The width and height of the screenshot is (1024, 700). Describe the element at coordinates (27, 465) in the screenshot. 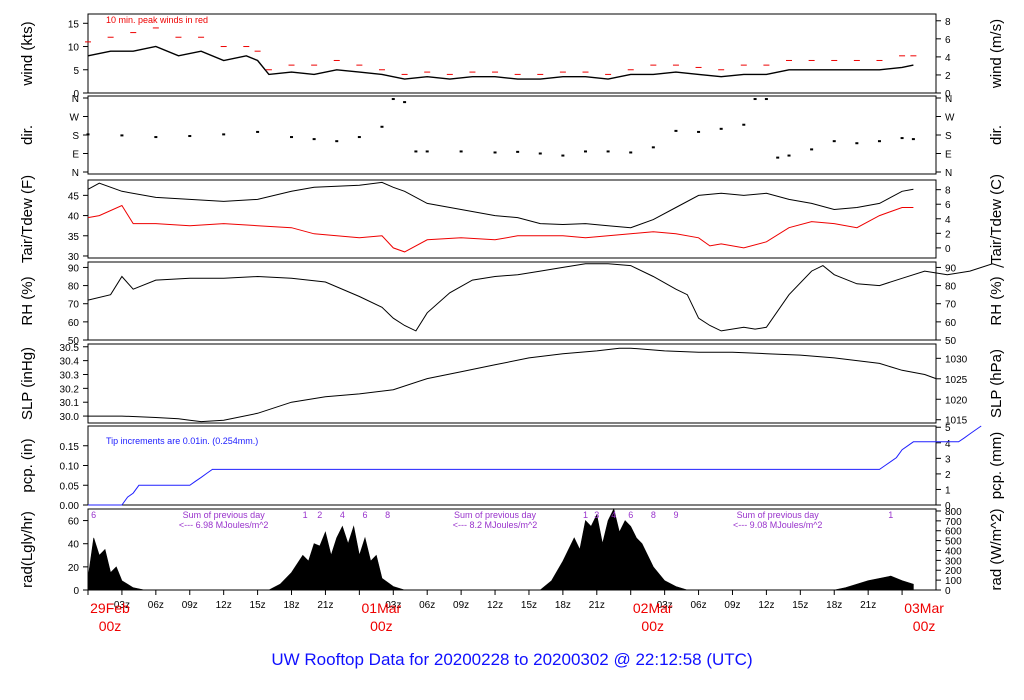

I see `ylabel-pcp: pcp. (in)` at that location.